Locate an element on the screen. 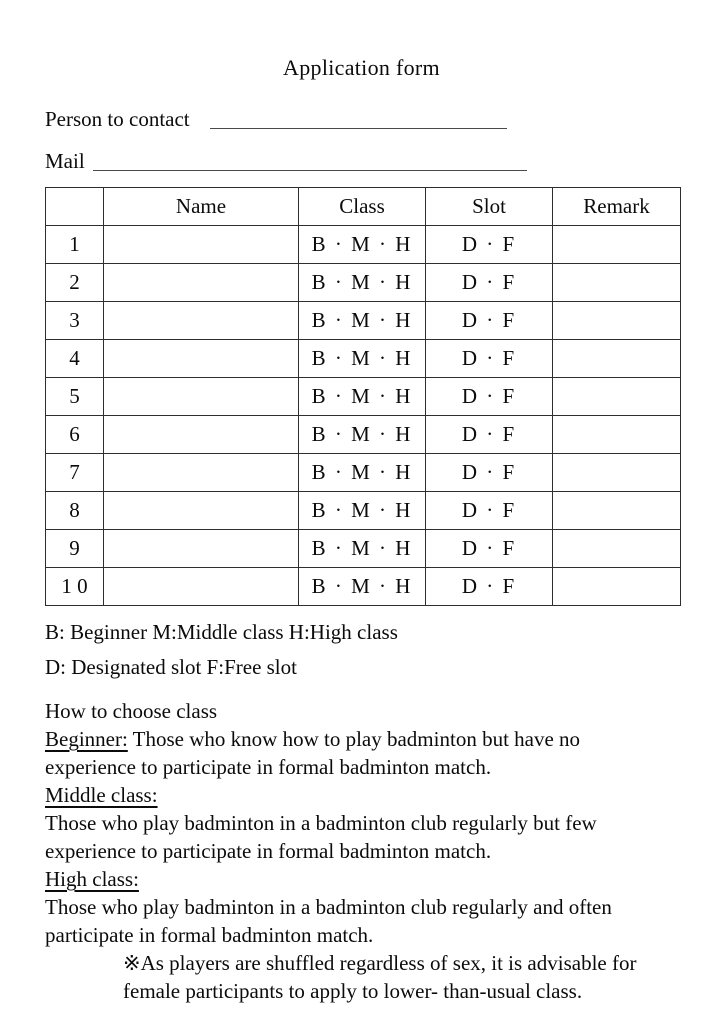 This screenshot has height=1024, width=723. column-header-number is located at coordinates (74, 206).